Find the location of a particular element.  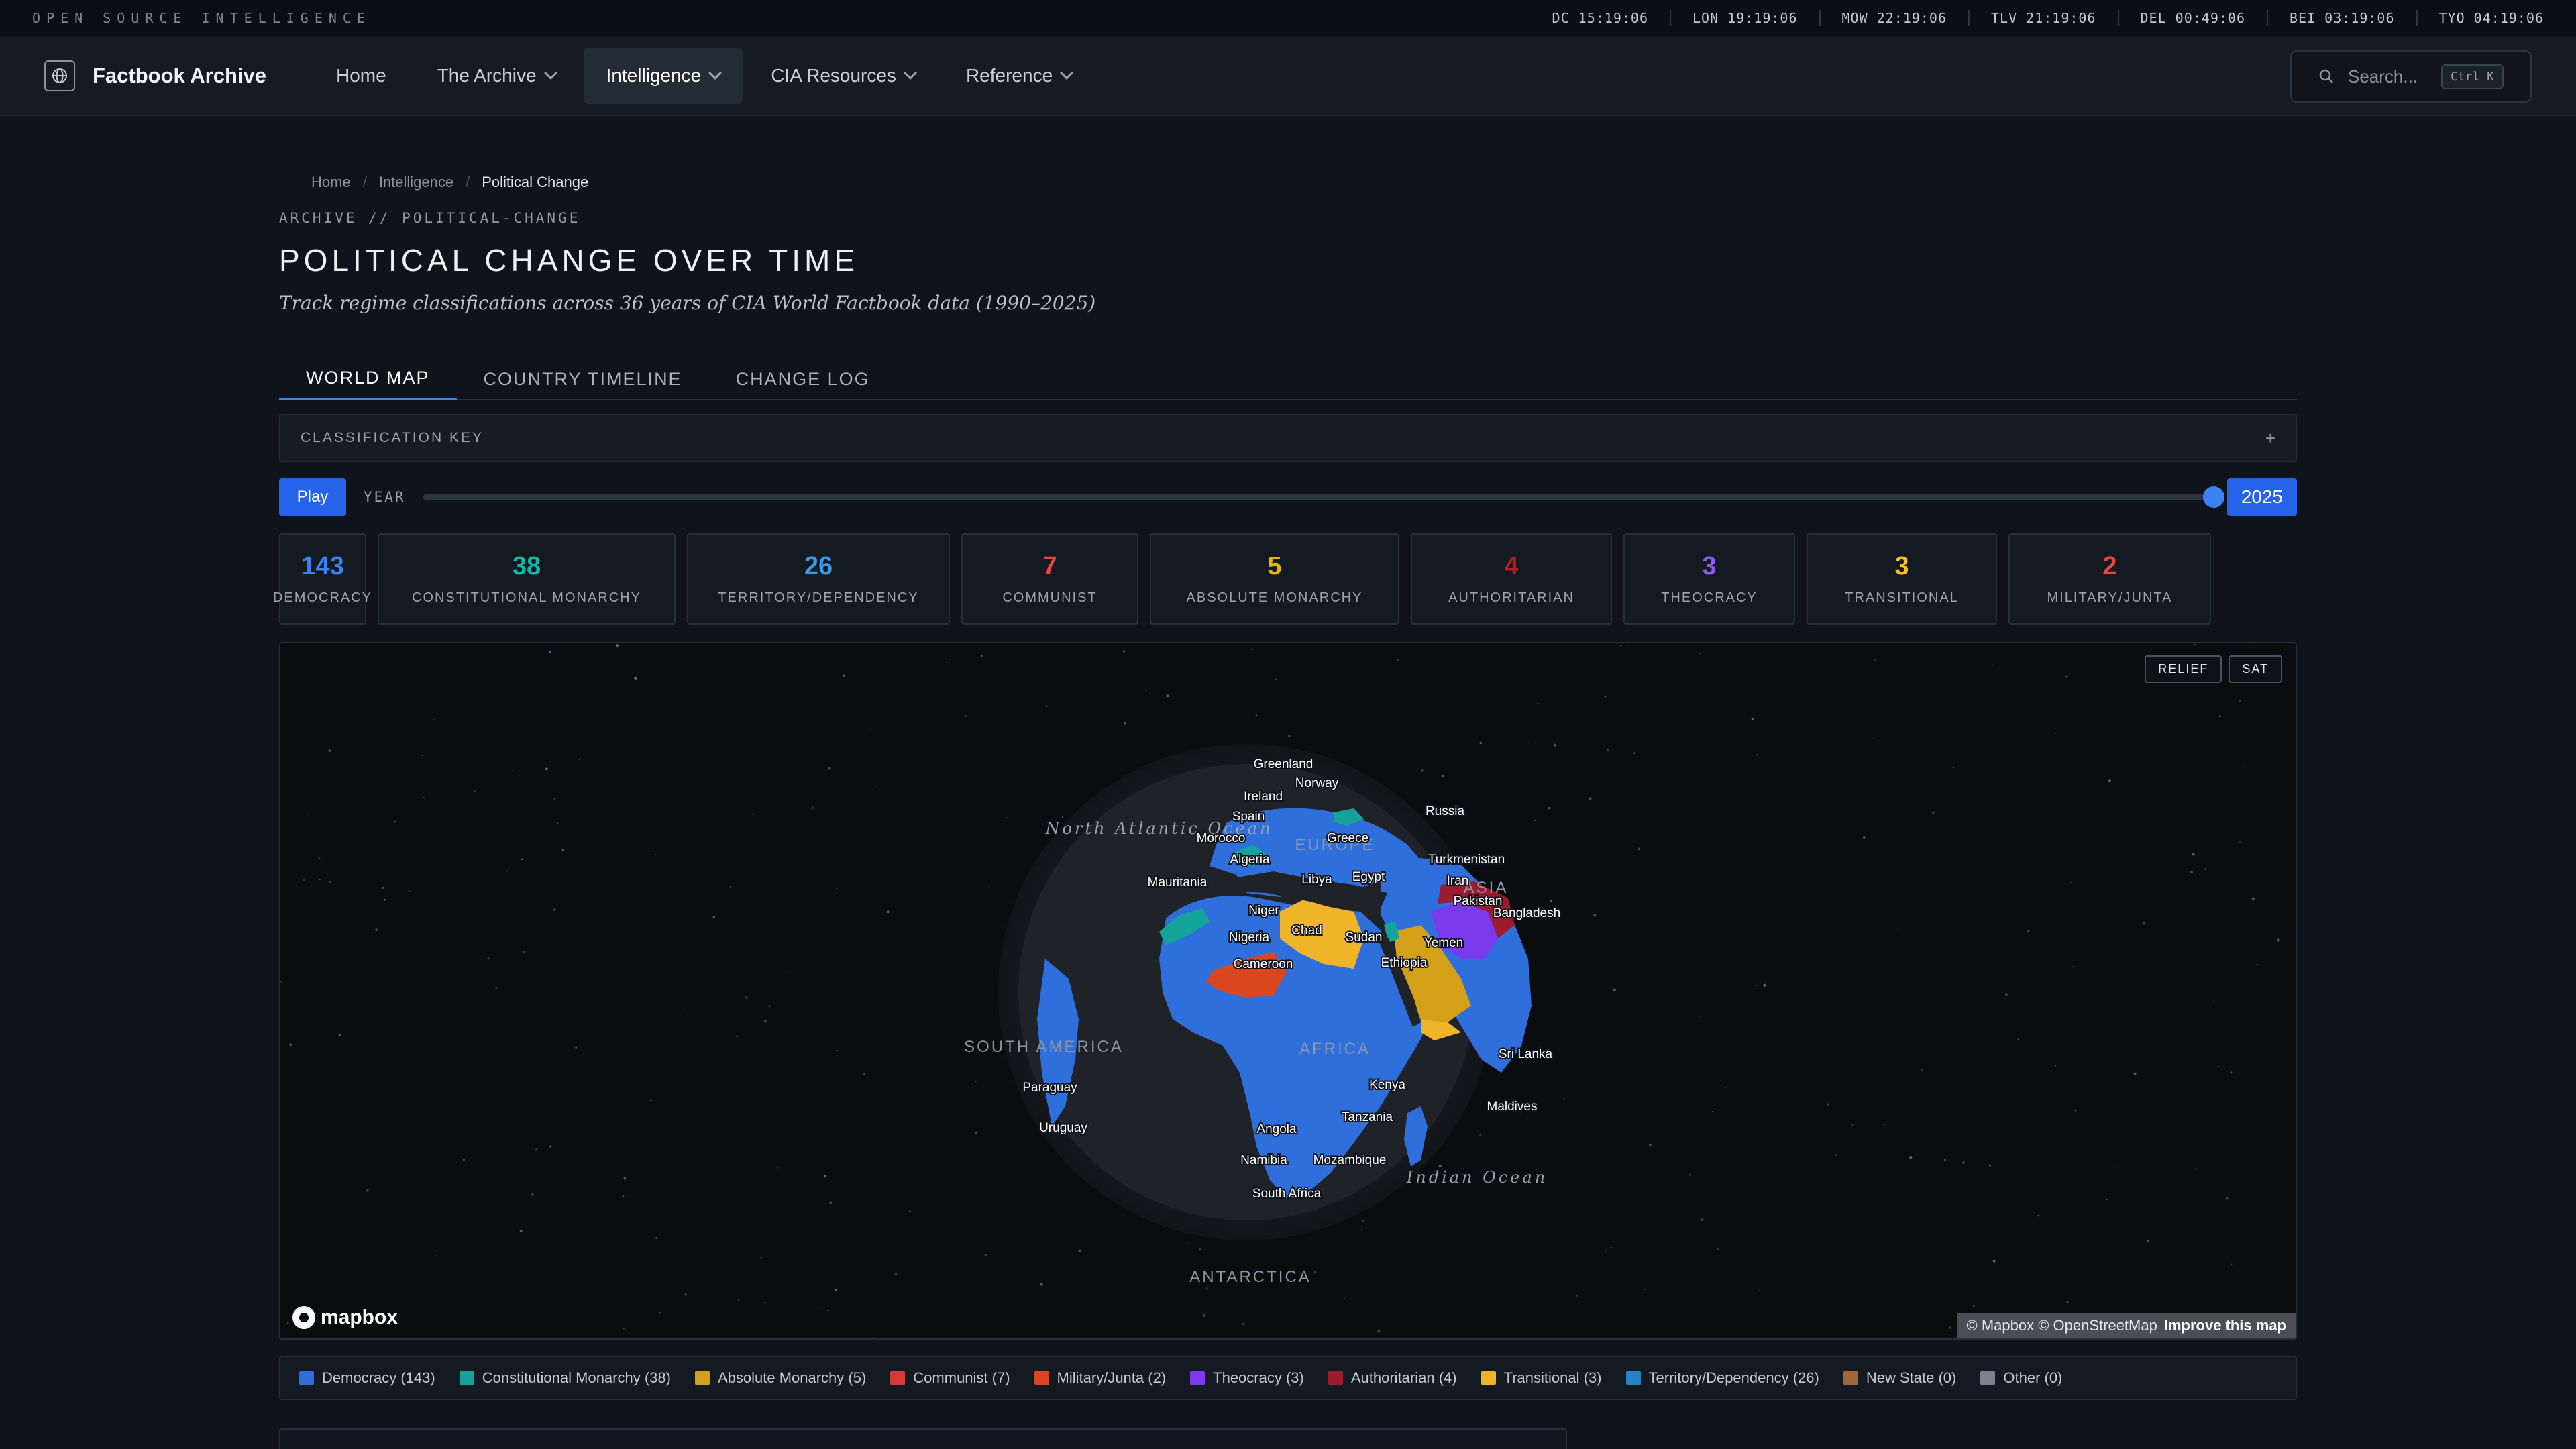

brand-name: Factbook Archive is located at coordinates (179, 75).